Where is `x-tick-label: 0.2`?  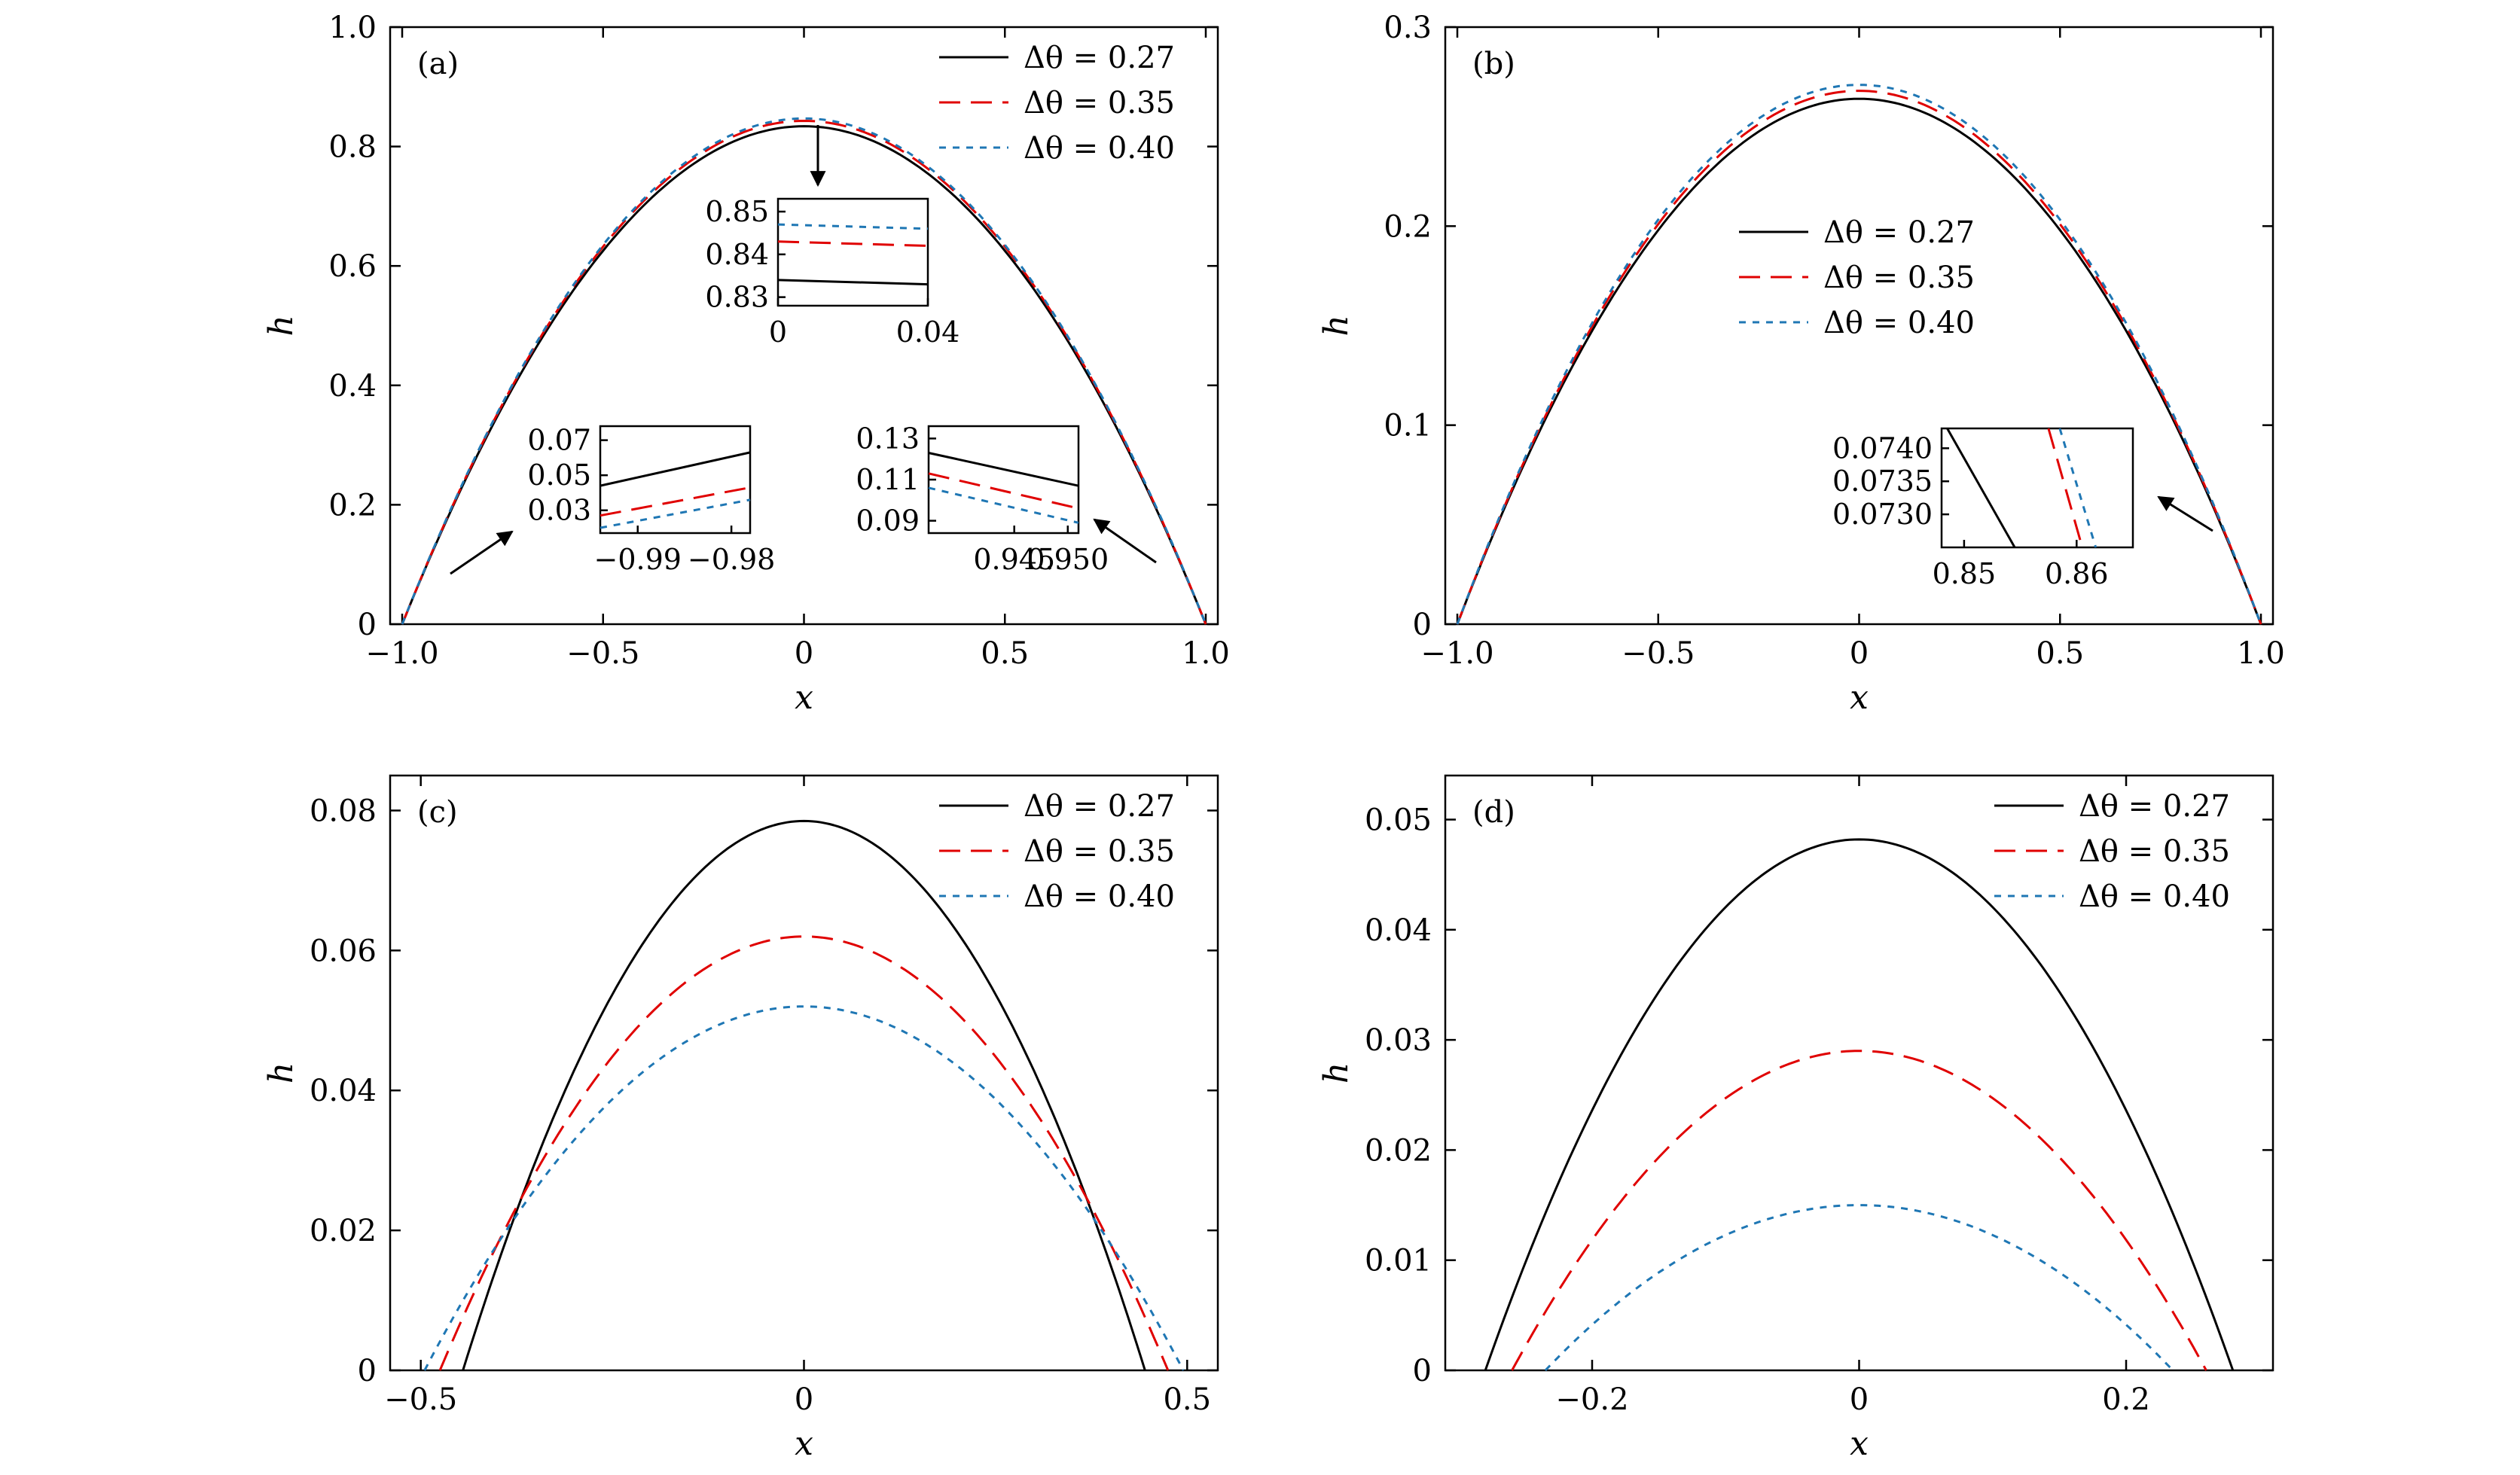 x-tick-label: 0.2 is located at coordinates (2126, 1399).